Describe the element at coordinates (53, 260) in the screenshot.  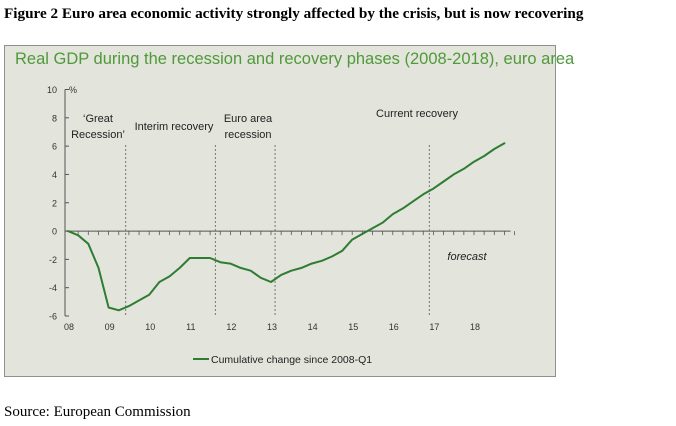
I see `y-tick-label: -2` at that location.